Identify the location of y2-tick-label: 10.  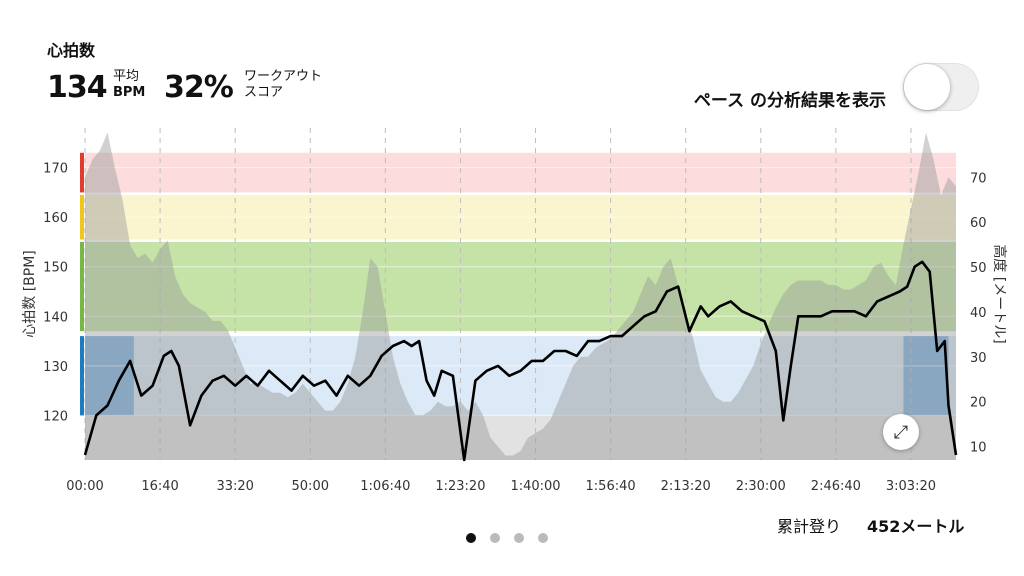
(978, 448).